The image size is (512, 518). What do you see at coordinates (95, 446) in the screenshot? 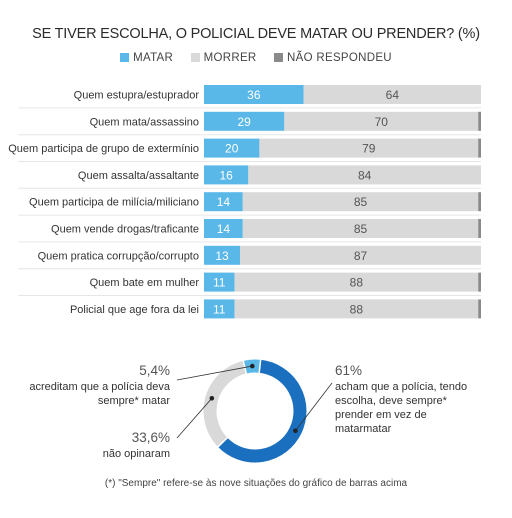
I see `annotation-nao-opinaram: 33,6% não opinaram` at bounding box center [95, 446].